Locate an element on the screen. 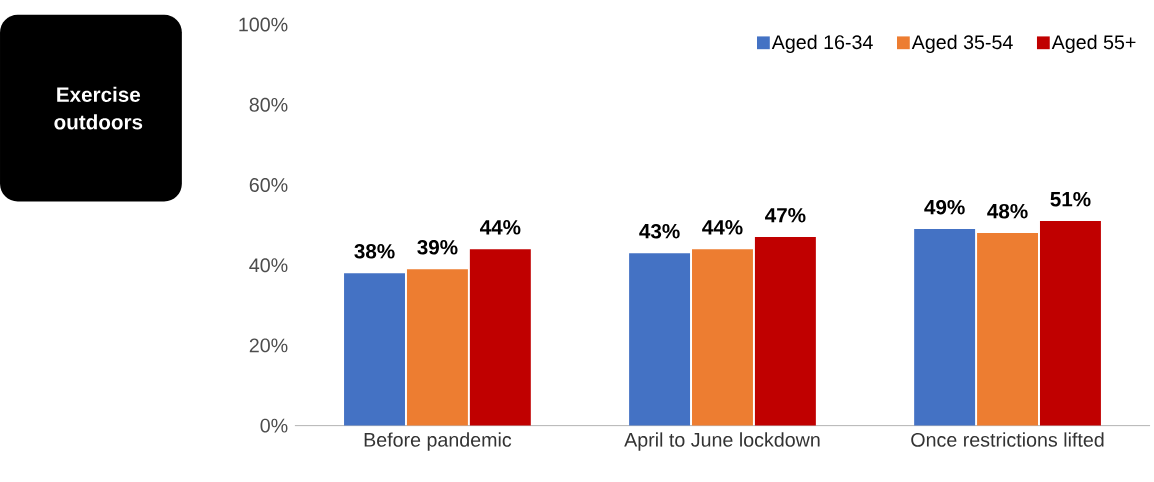 This screenshot has height=482, width=1154. y-tick-label: 80% is located at coordinates (268, 104).